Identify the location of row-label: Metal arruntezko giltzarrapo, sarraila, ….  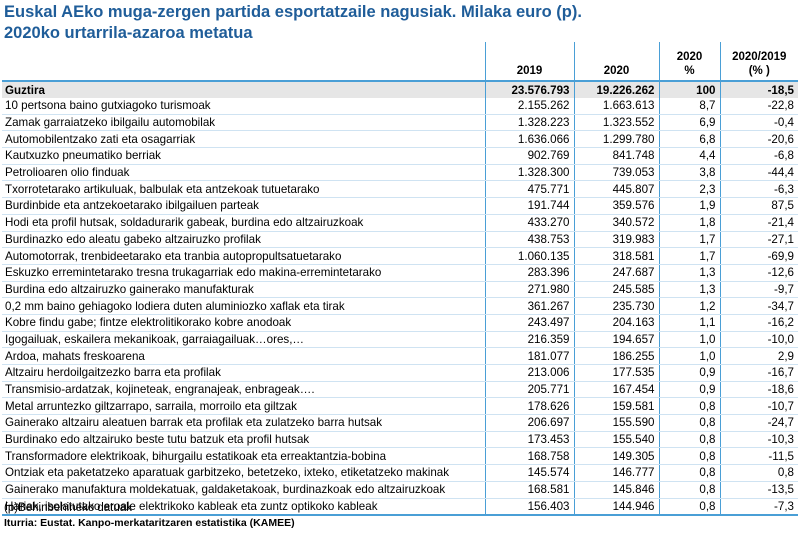
(243, 406).